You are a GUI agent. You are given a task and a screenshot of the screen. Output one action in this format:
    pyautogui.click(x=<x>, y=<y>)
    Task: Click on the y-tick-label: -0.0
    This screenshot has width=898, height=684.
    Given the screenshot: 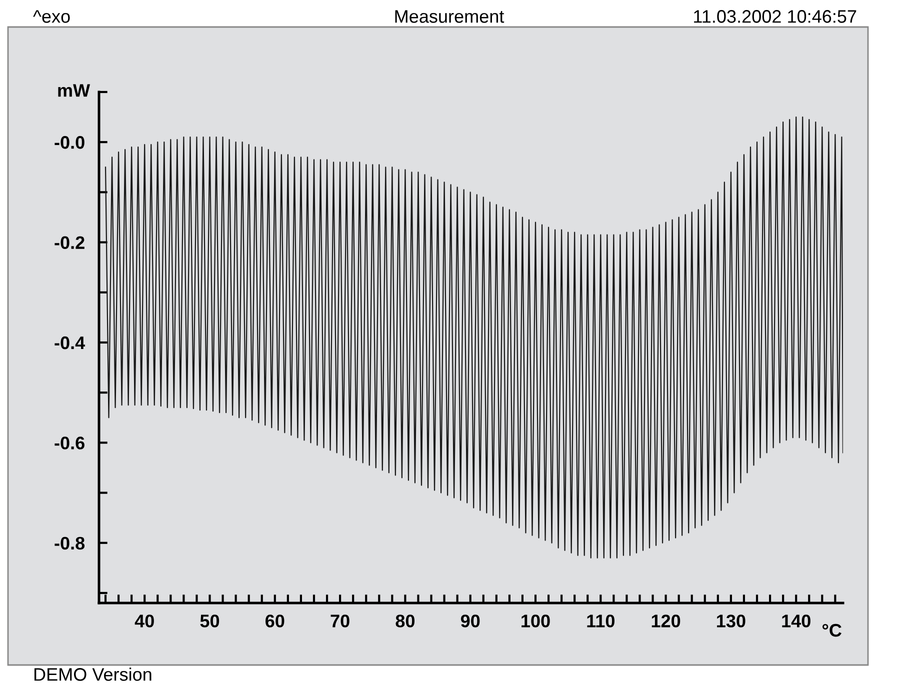 What is the action you would take?
    pyautogui.click(x=69, y=142)
    